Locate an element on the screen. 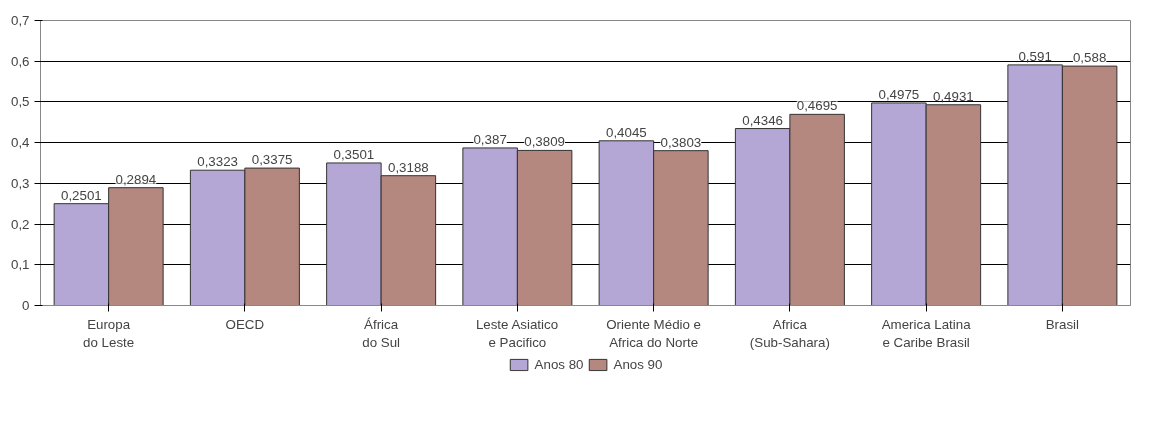 The image size is (1151, 445). y-tick-label: 0,1 is located at coordinates (20, 265).